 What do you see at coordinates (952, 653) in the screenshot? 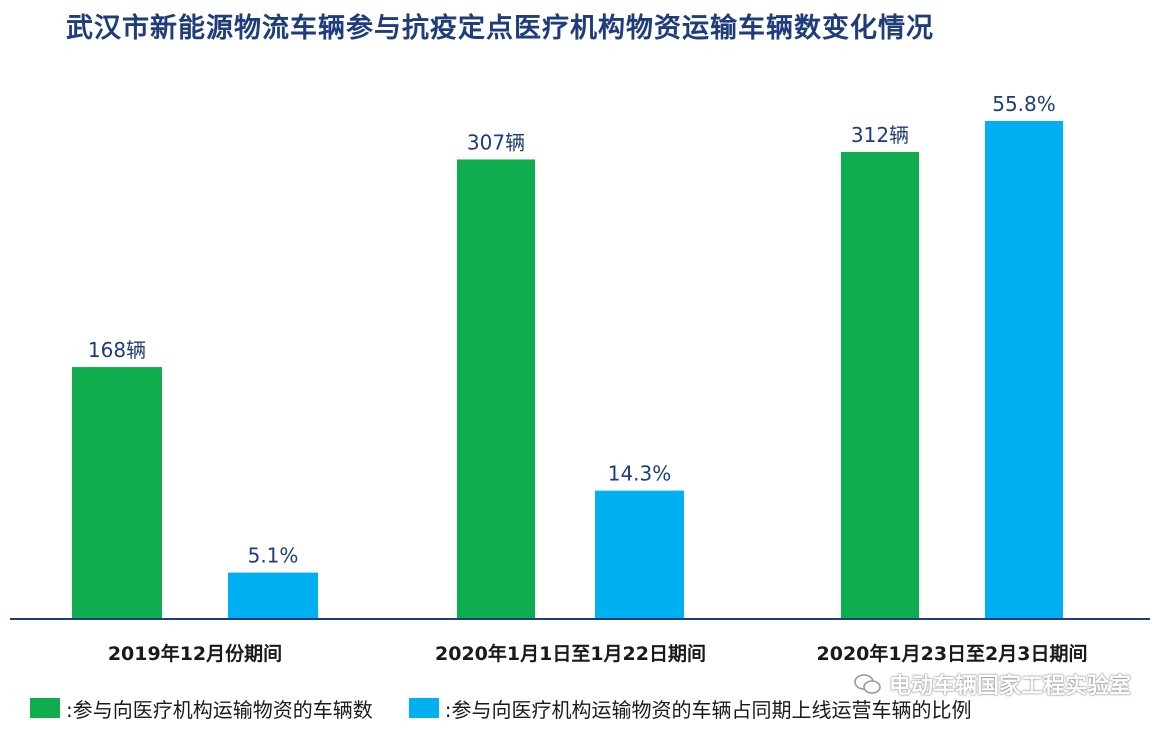
I see `category-label-2: 2020年1月23日至2月3日期间` at bounding box center [952, 653].